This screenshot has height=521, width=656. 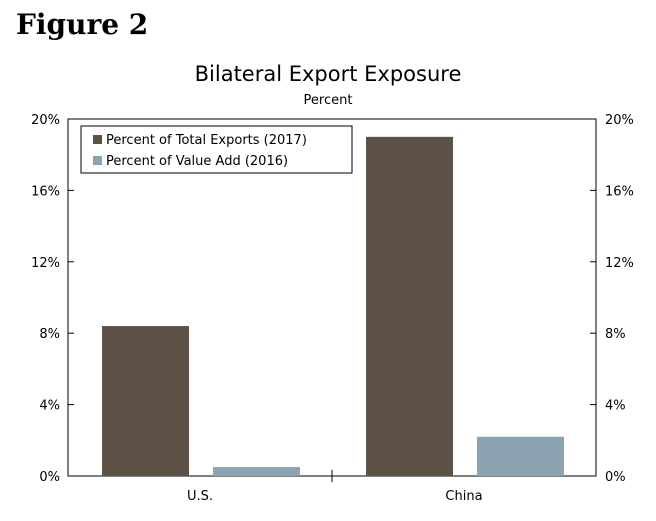 What do you see at coordinates (615, 334) in the screenshot?
I see `right-tick-label: 8%` at bounding box center [615, 334].